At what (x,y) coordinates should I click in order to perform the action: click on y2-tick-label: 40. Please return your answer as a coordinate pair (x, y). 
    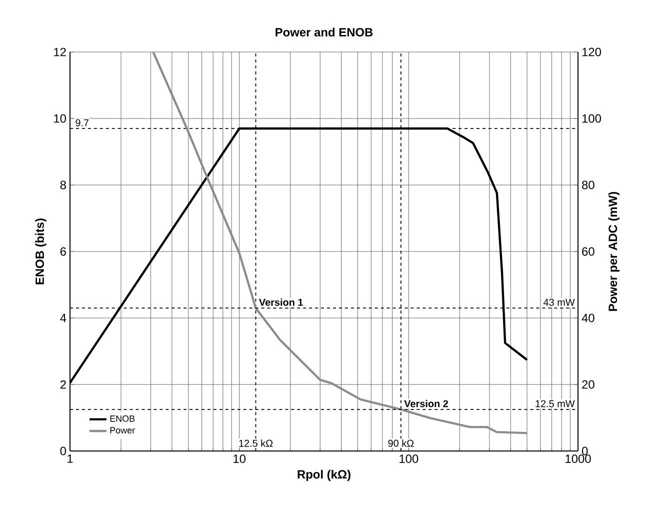
    Looking at the image, I should click on (588, 318).